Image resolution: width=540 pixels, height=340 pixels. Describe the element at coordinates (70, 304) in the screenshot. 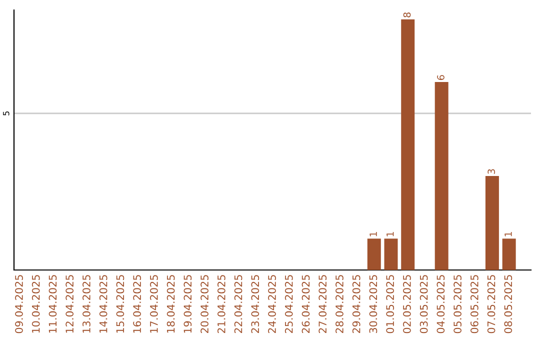

I see `x-tick-label: 12.04.2025` at that location.